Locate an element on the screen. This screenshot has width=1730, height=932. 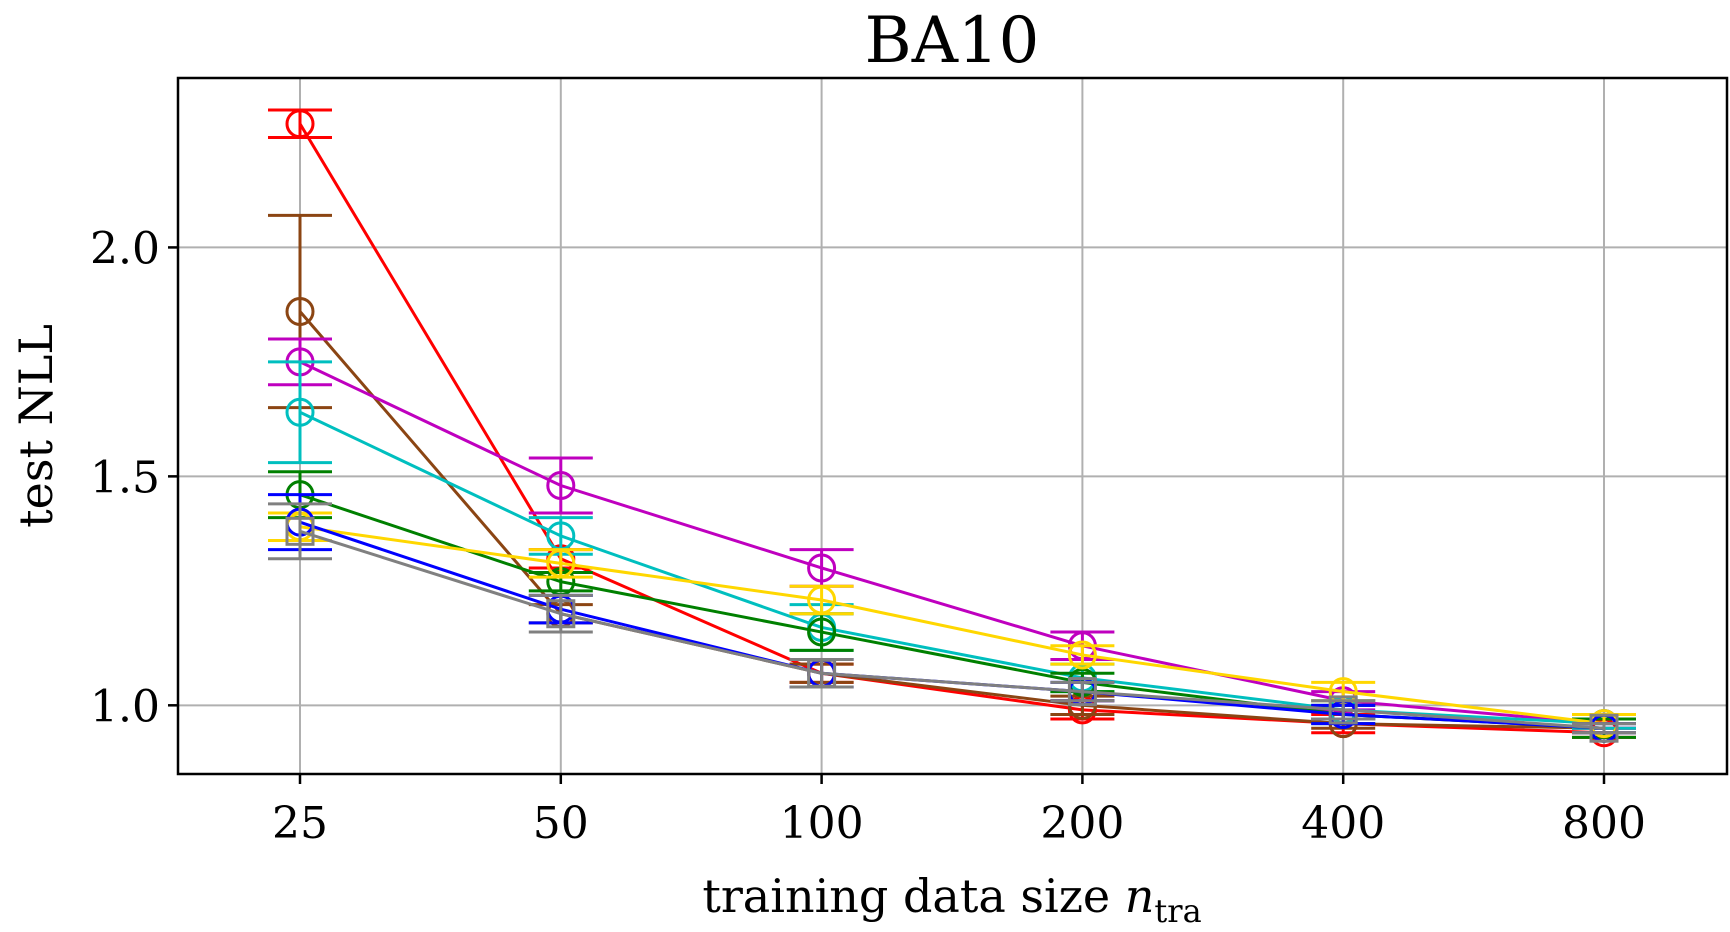
chart-title: BA10 is located at coordinates (952, 41).